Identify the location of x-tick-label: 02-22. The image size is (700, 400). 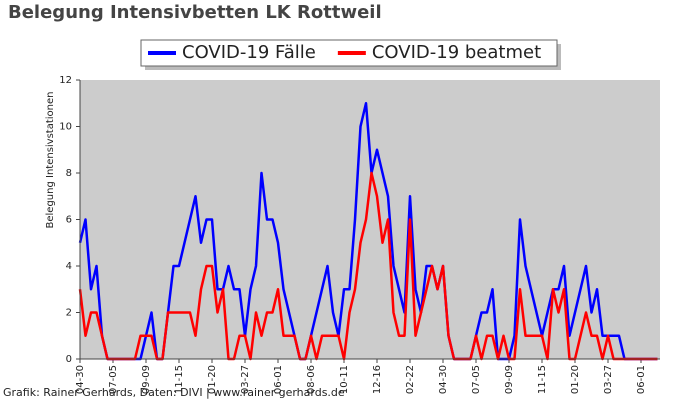
(410, 379).